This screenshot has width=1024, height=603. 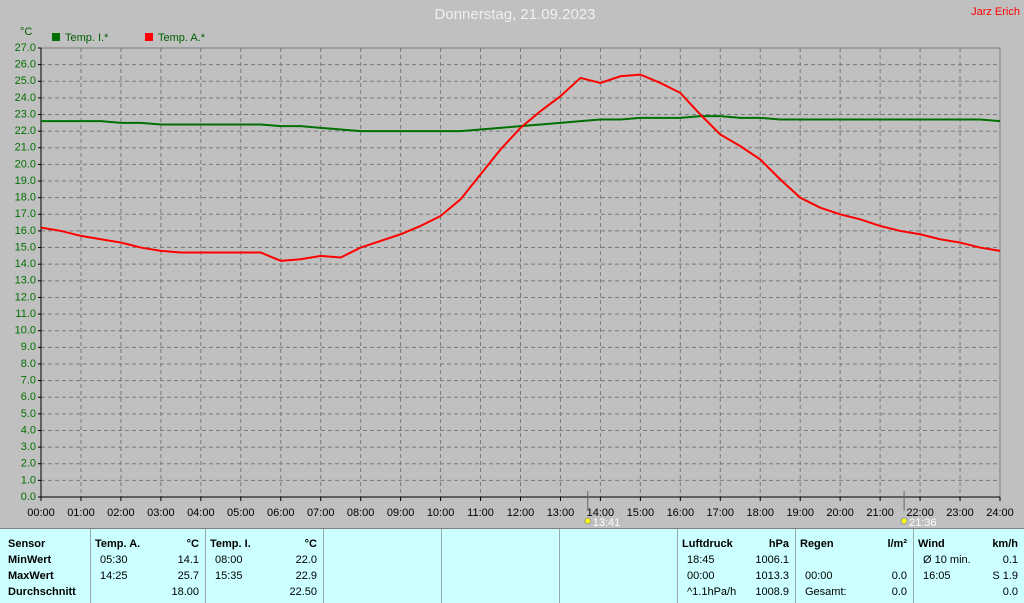 What do you see at coordinates (760, 513) in the screenshot?
I see `x-tick-label: 18:00` at bounding box center [760, 513].